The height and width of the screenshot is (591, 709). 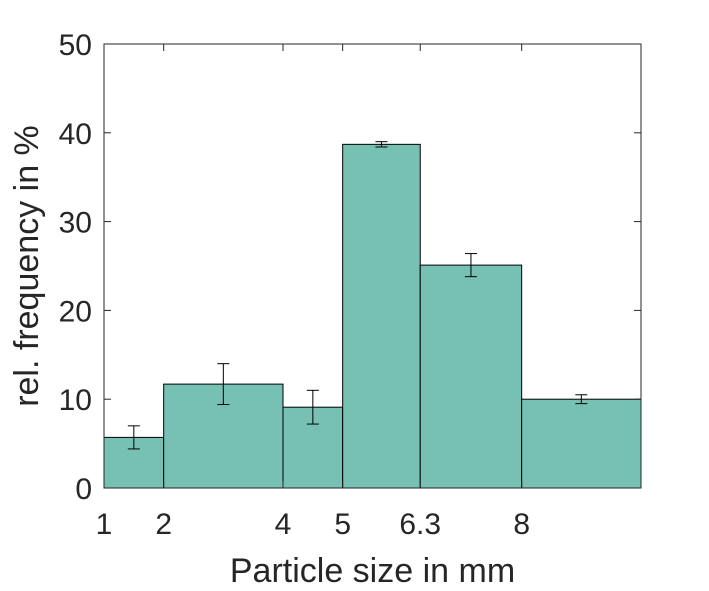 What do you see at coordinates (420, 524) in the screenshot?
I see `x-tick-label-4: 6.3` at bounding box center [420, 524].